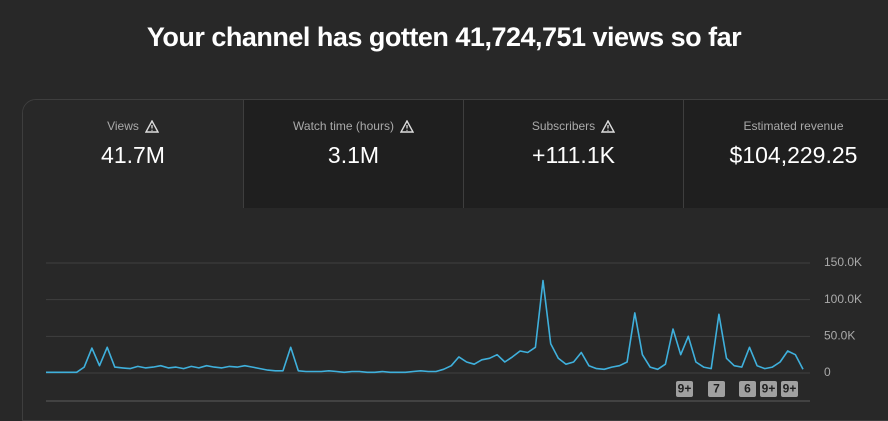 The width and height of the screenshot is (888, 421). Describe the element at coordinates (123, 126) in the screenshot. I see `metric-label: Views` at that location.